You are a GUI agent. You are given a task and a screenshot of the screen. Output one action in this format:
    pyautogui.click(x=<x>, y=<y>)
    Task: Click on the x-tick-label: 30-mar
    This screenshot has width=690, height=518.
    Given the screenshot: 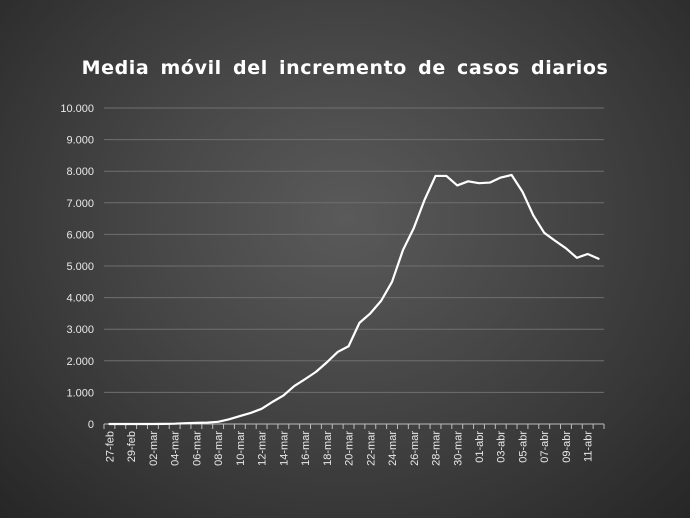 What is the action you would take?
    pyautogui.click(x=458, y=448)
    